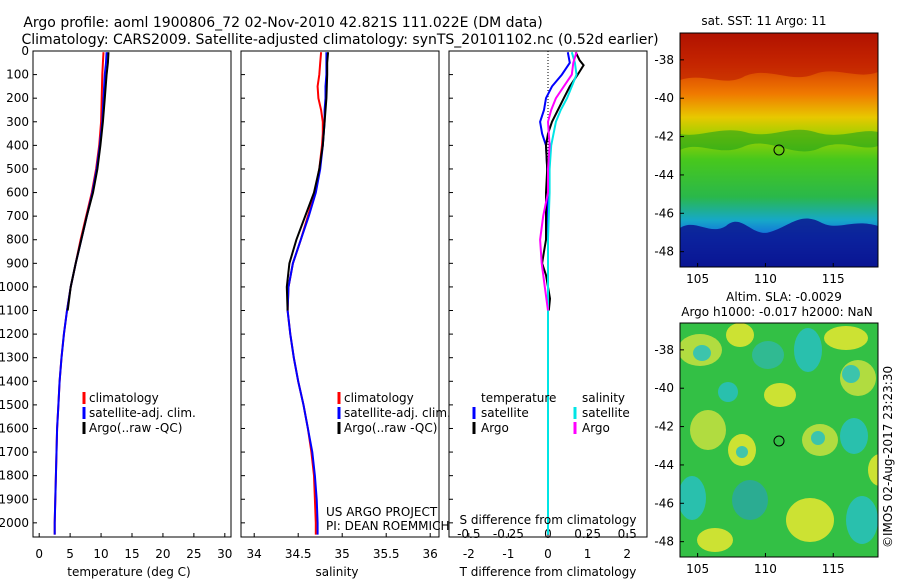 The height and width of the screenshot is (580, 900). I want to click on sla-lon-axis: 105 110 115, so click(765, 564).